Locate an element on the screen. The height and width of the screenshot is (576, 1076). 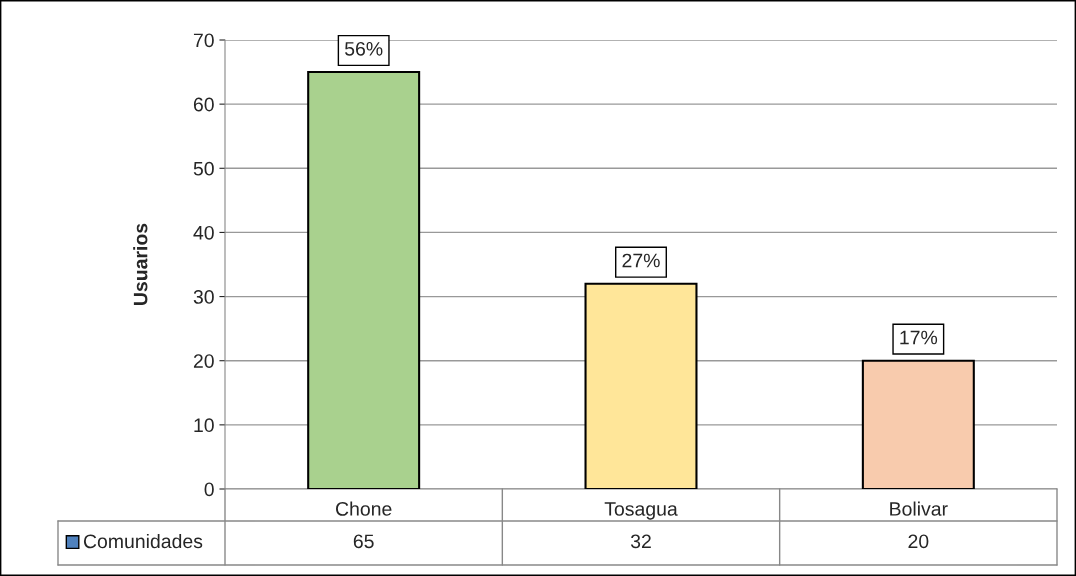
y-tick-label: 10 is located at coordinates (204, 425).